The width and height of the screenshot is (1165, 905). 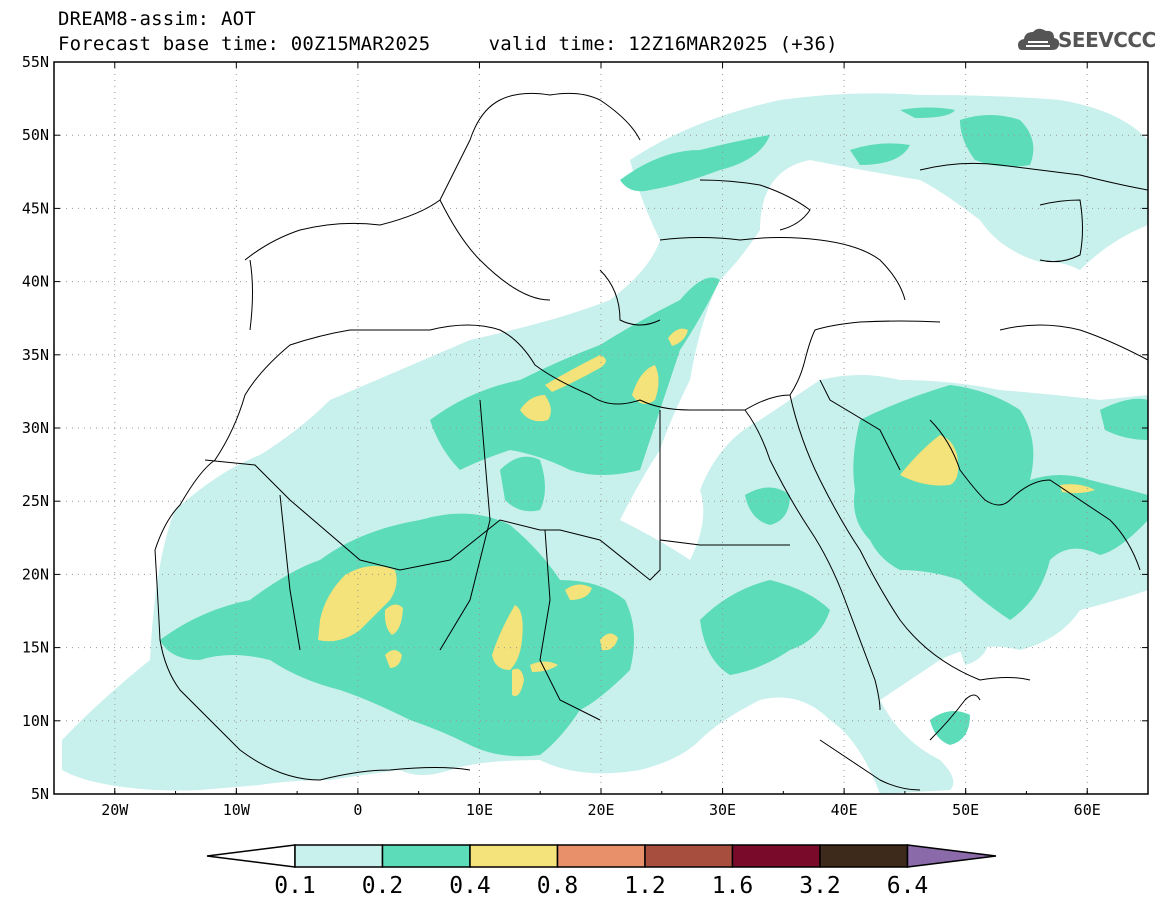 I want to click on brand-name: SEEVCCC, so click(x=1107, y=40).